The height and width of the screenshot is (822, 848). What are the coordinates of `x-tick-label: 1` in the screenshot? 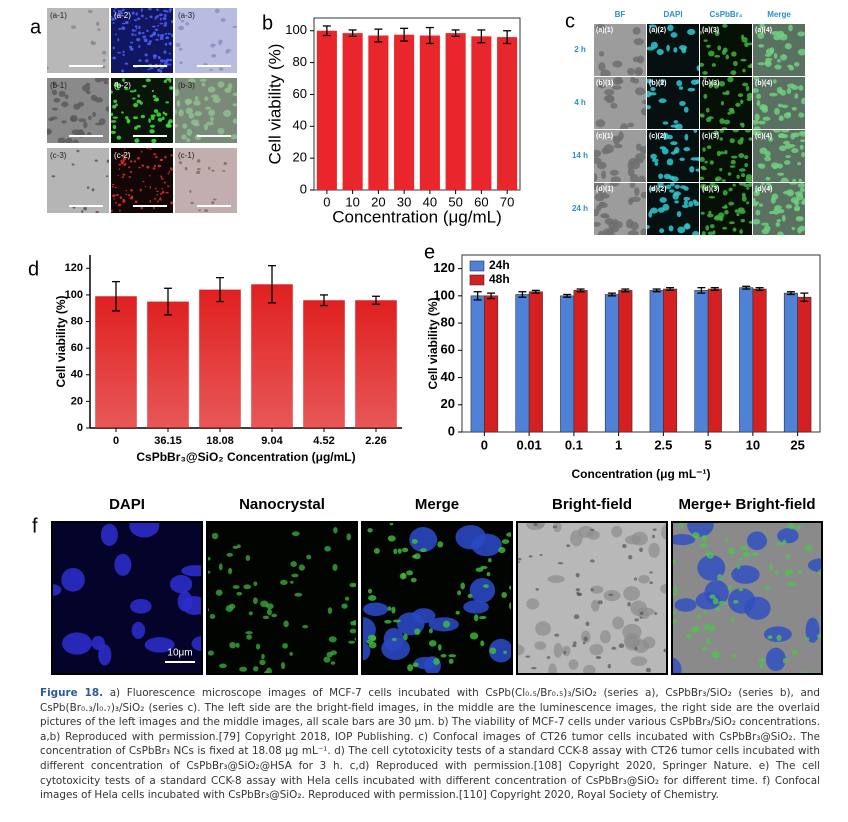 It's located at (618, 444).